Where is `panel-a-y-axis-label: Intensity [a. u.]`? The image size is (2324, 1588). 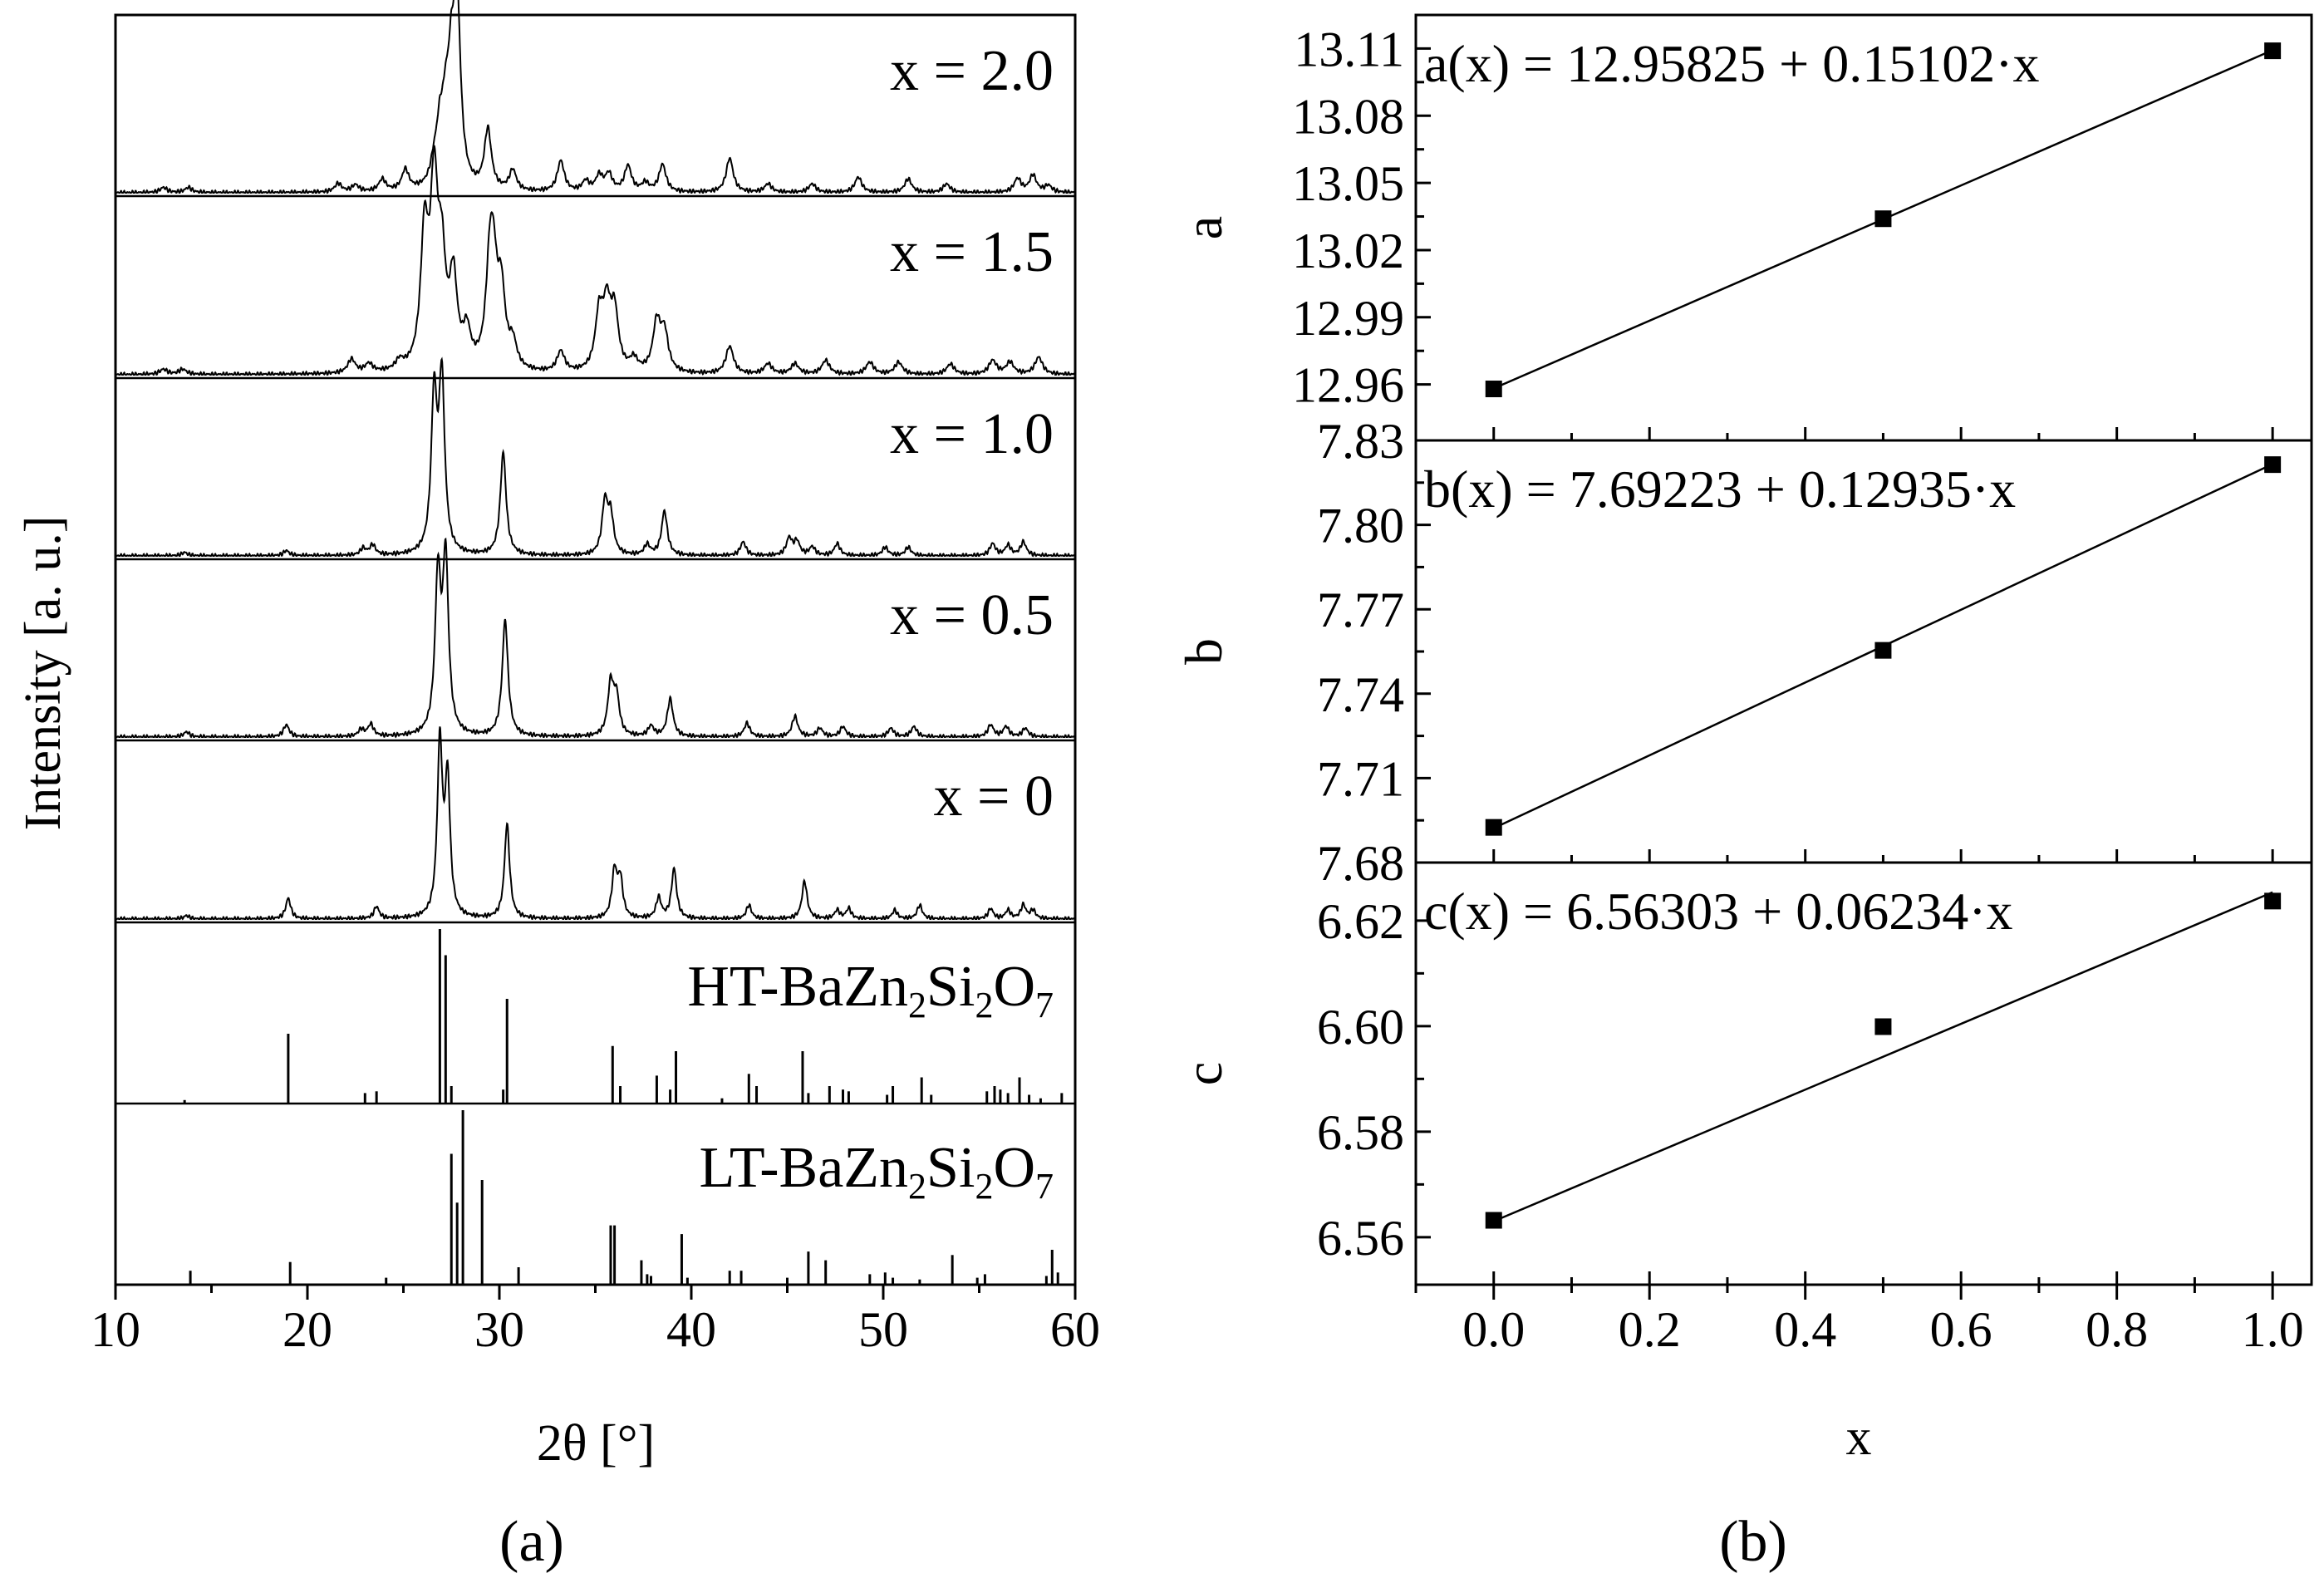
panel-a-y-axis-label: Intensity [a. u.] is located at coordinates (43, 673).